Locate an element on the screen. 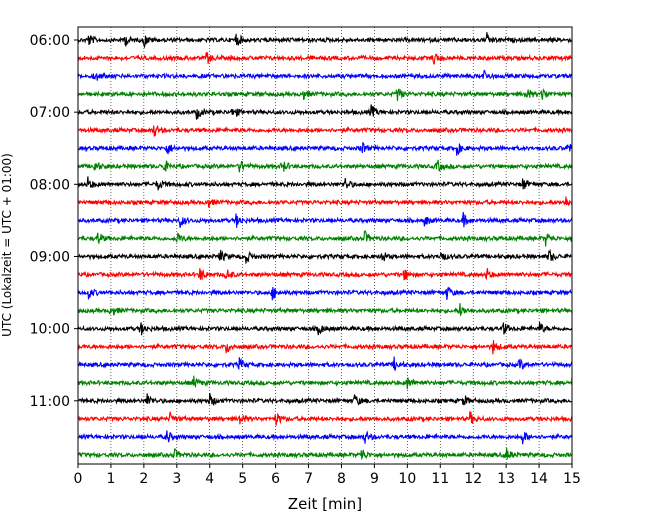  x-tick-label-15: 15 is located at coordinates (572, 479).